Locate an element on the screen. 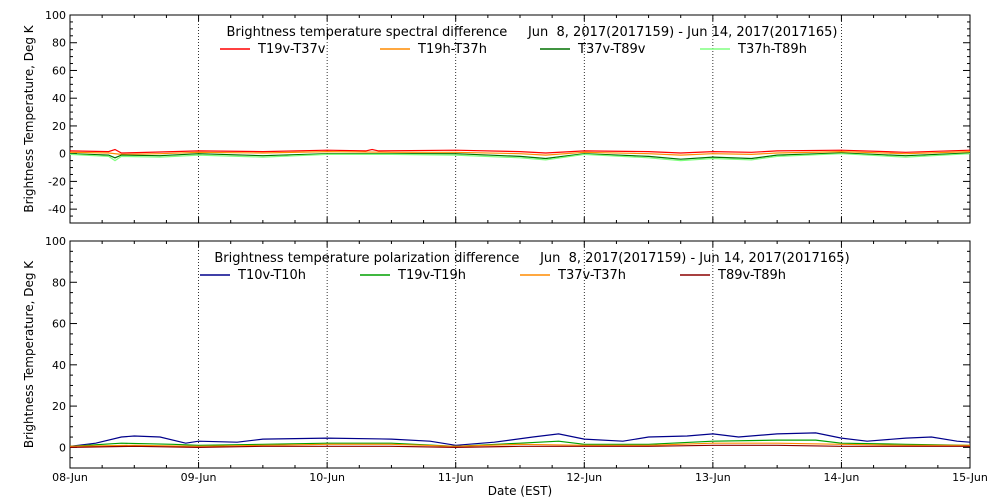 The image size is (1000, 500). legend-label: T89v-T89h is located at coordinates (751, 275).